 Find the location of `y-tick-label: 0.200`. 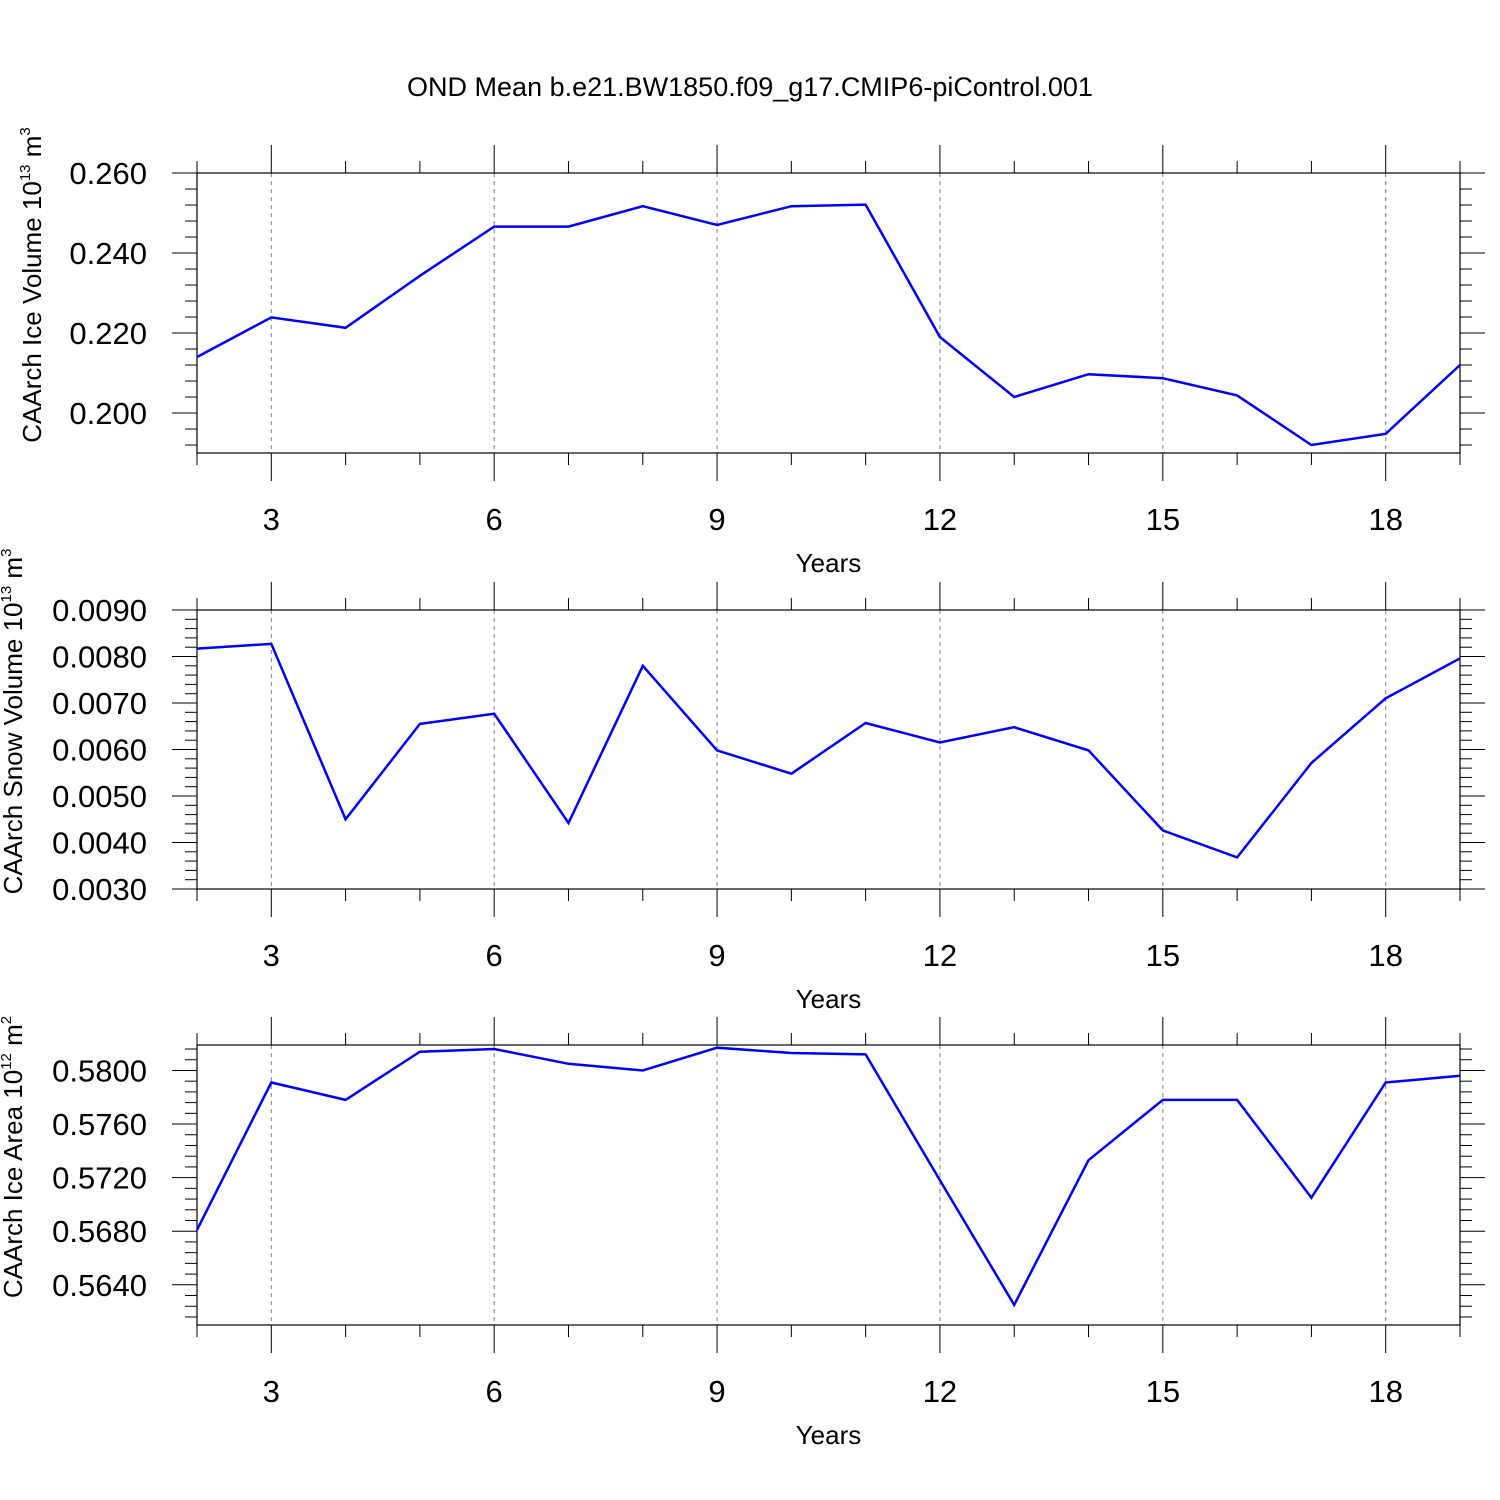

y-tick-label: 0.200 is located at coordinates (108, 413).